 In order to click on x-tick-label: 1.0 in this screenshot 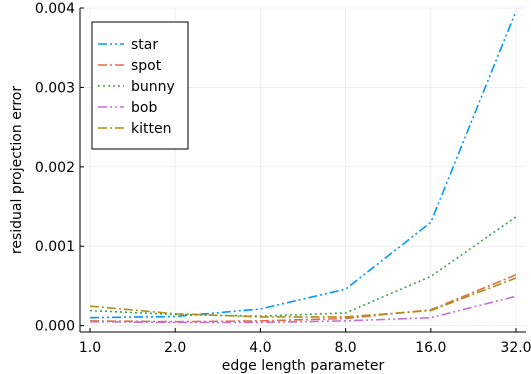, I will do `click(90, 348)`.